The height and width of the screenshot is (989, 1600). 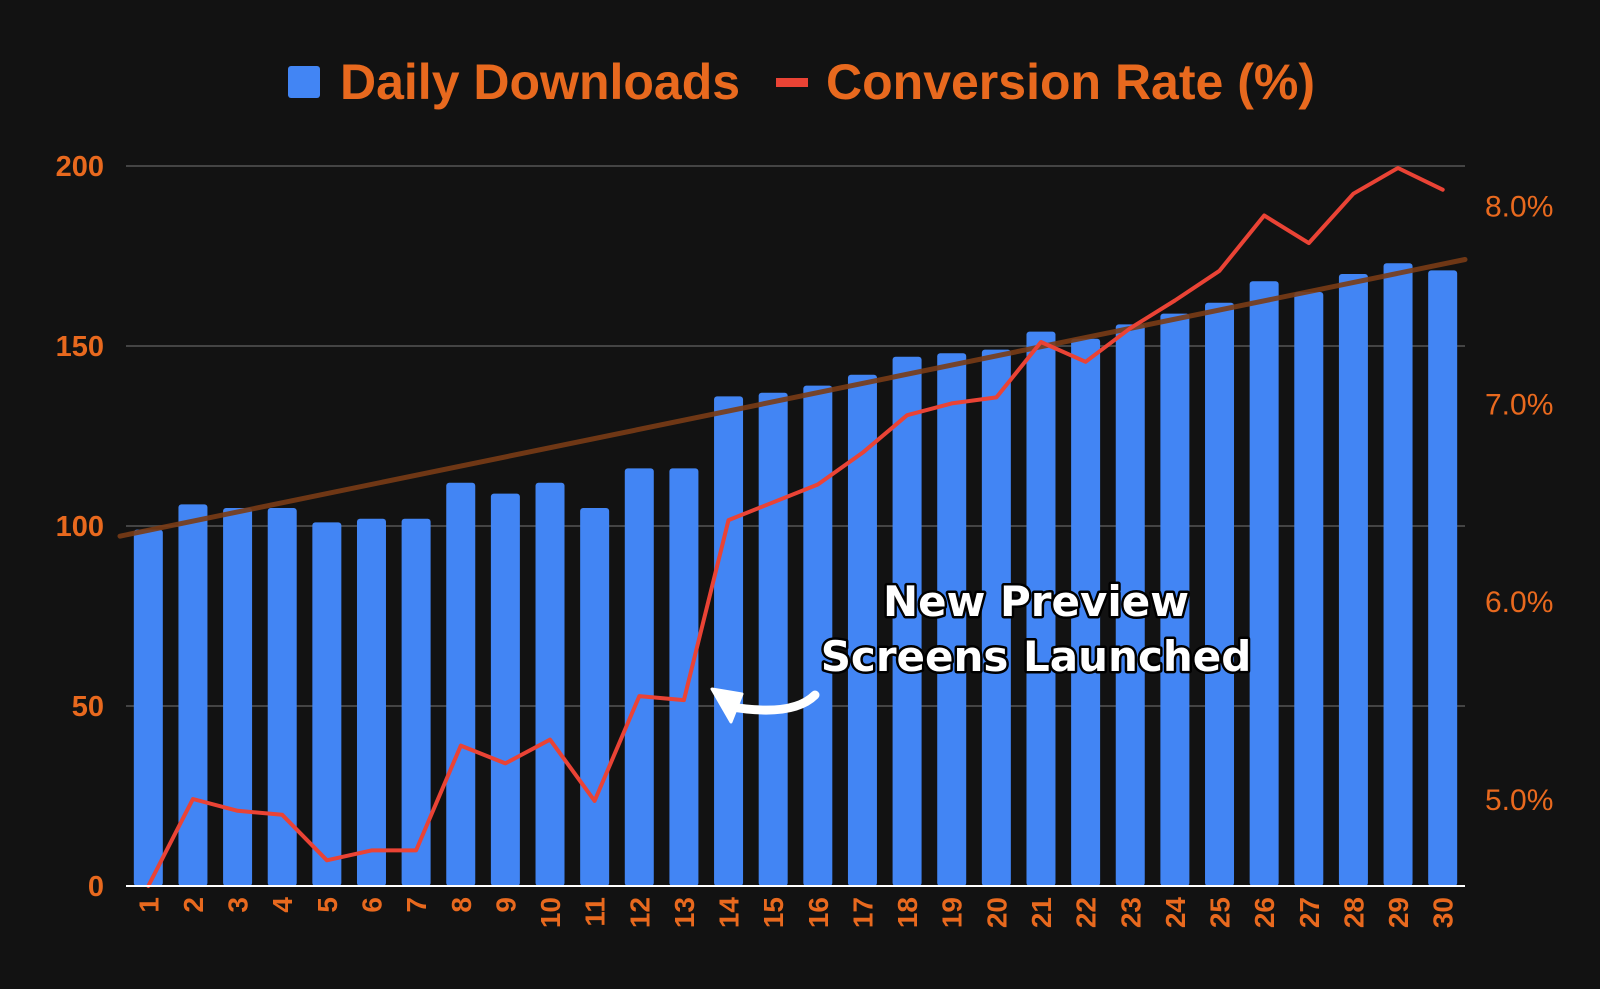 What do you see at coordinates (729, 913) in the screenshot?
I see `x-tick-label: 14` at bounding box center [729, 913].